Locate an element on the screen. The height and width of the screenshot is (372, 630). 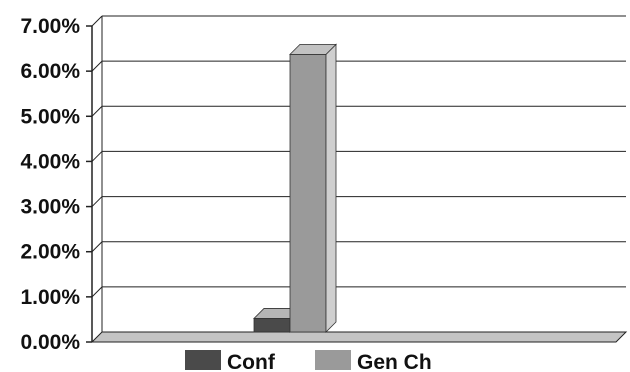
y-axis: 0.00% 1.00% 2.00% 3.00% 4.00% 5.00% 6.00% 7.00% is located at coordinates (56, 184).